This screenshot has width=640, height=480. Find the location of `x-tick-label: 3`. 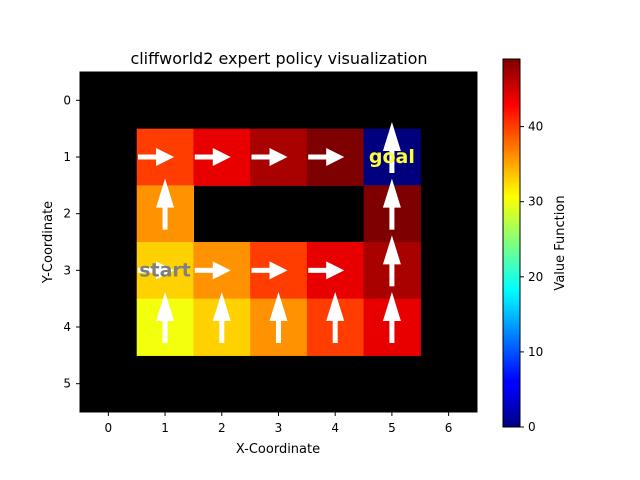

x-tick-label: 3 is located at coordinates (279, 428).